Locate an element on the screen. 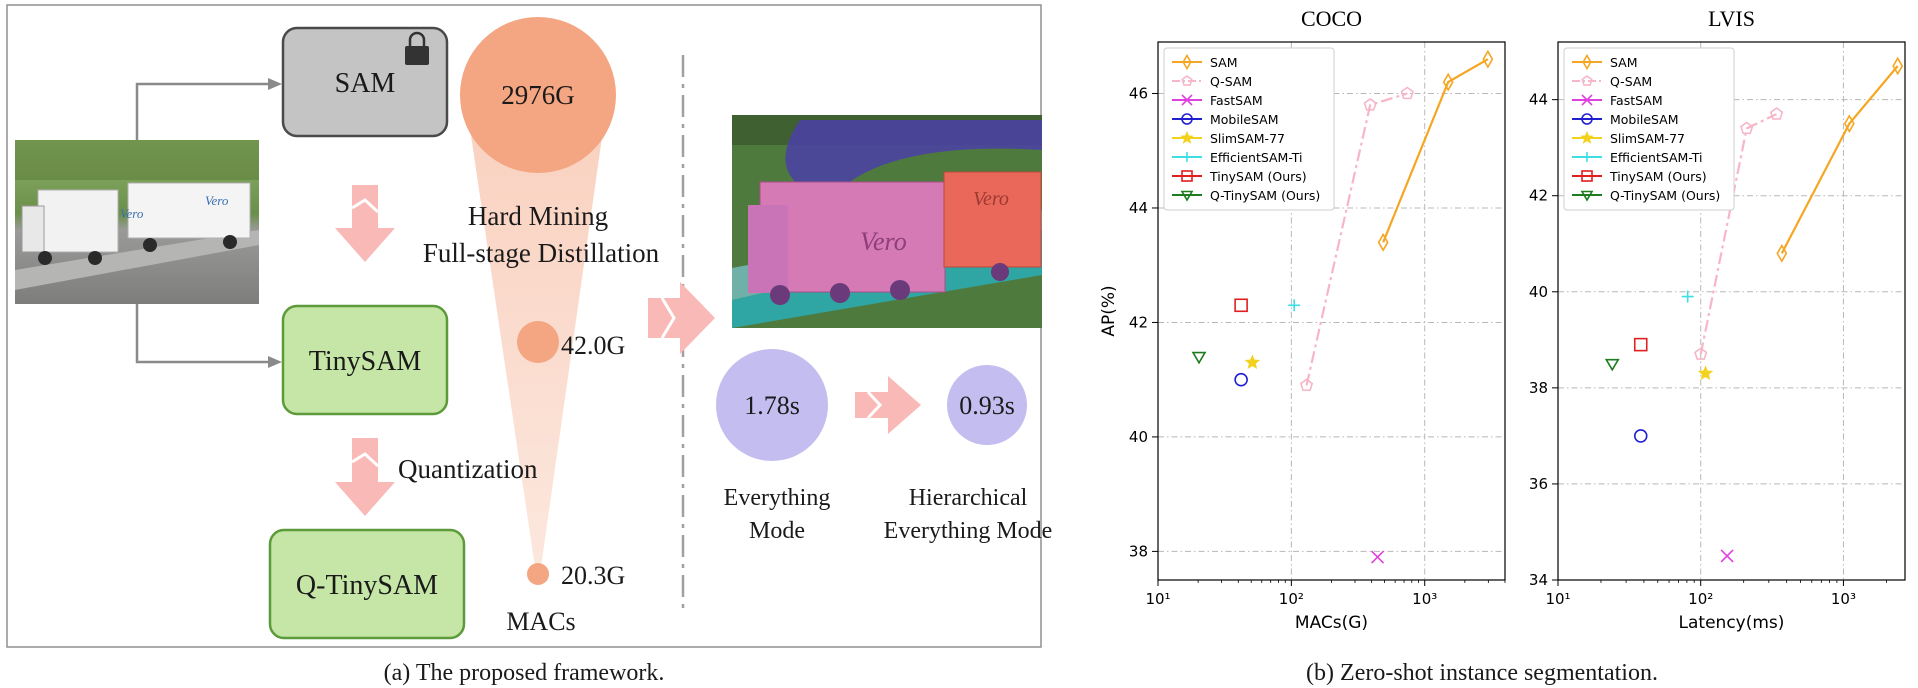 The width and height of the screenshot is (1918, 688). lvis-axes-frame is located at coordinates (1731, 311).